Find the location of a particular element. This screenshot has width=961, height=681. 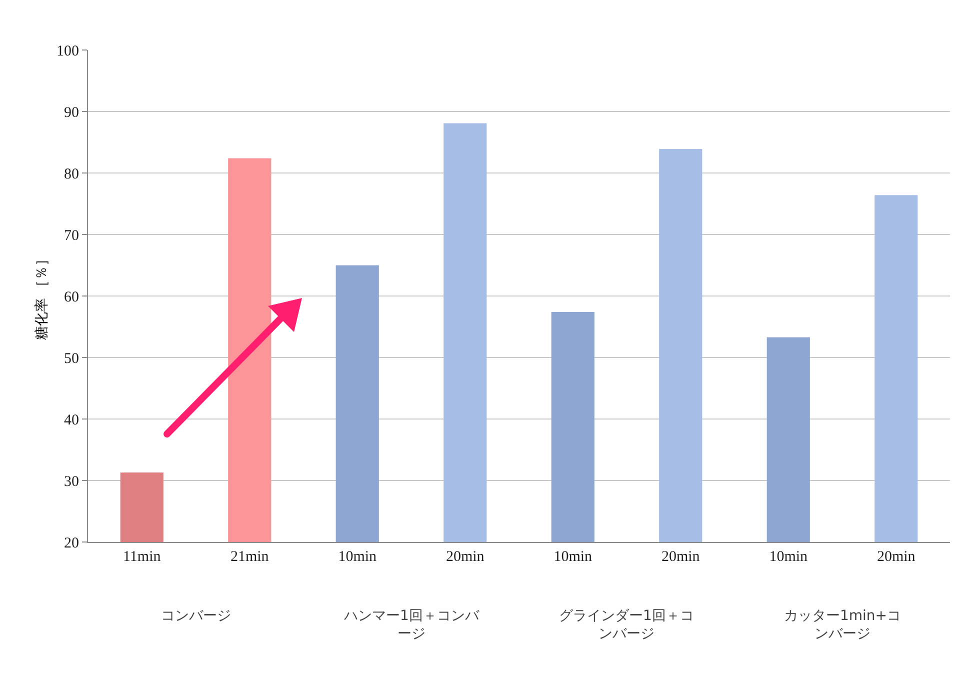

y-tick-label: 50 is located at coordinates (71, 358).